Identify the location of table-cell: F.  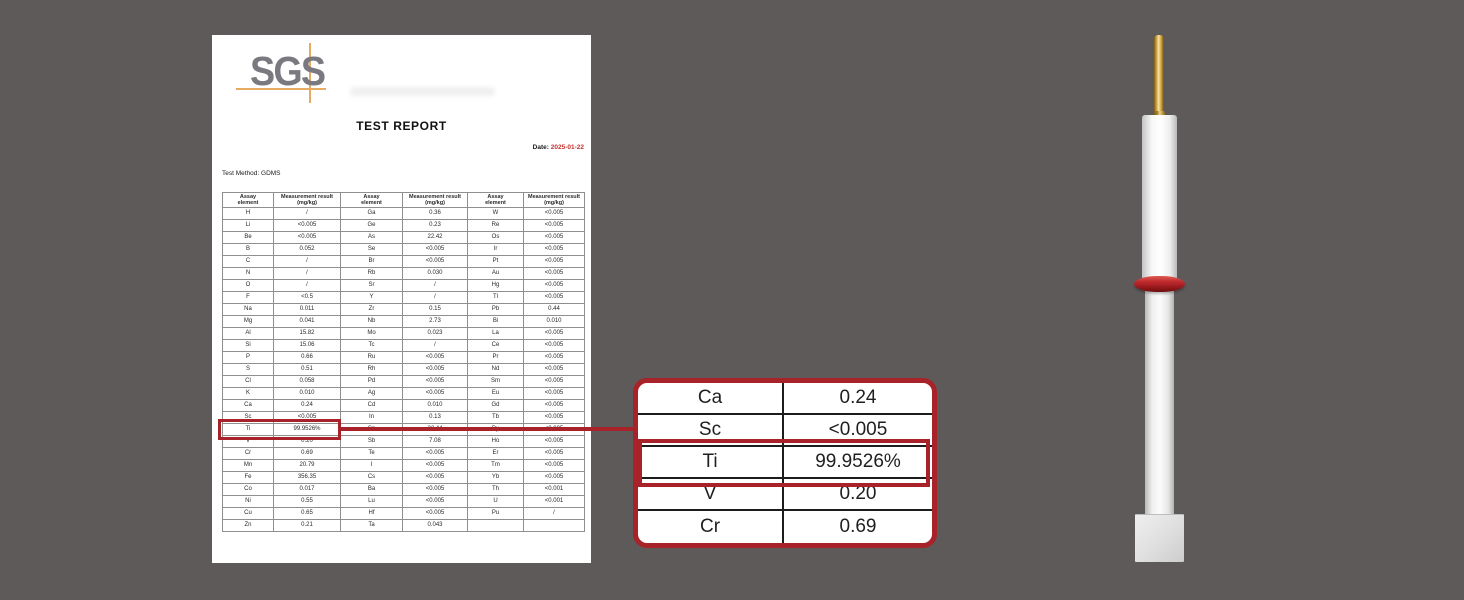
(248, 297).